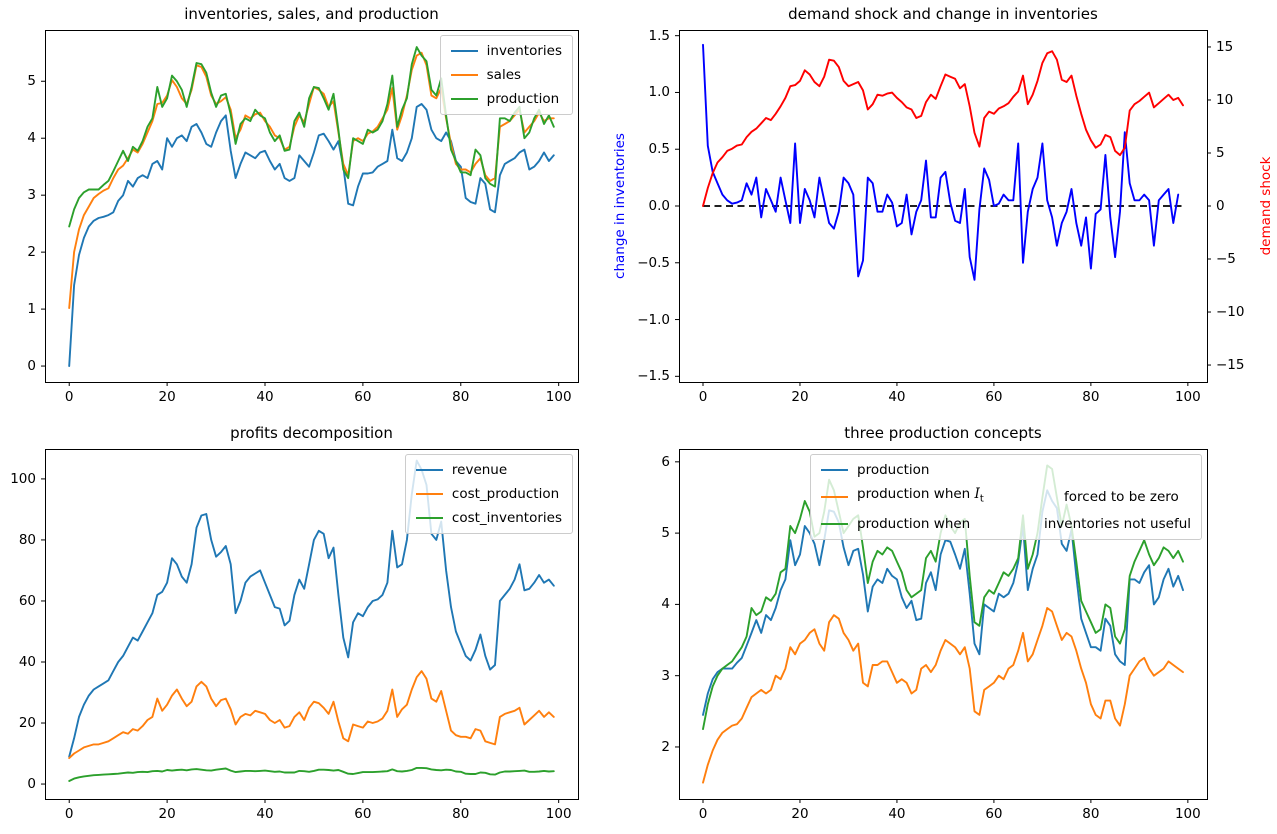 Image resolution: width=1277 pixels, height=834 pixels. What do you see at coordinates (653, 319) in the screenshot?
I see `y-tick-label: −1.0` at bounding box center [653, 319].